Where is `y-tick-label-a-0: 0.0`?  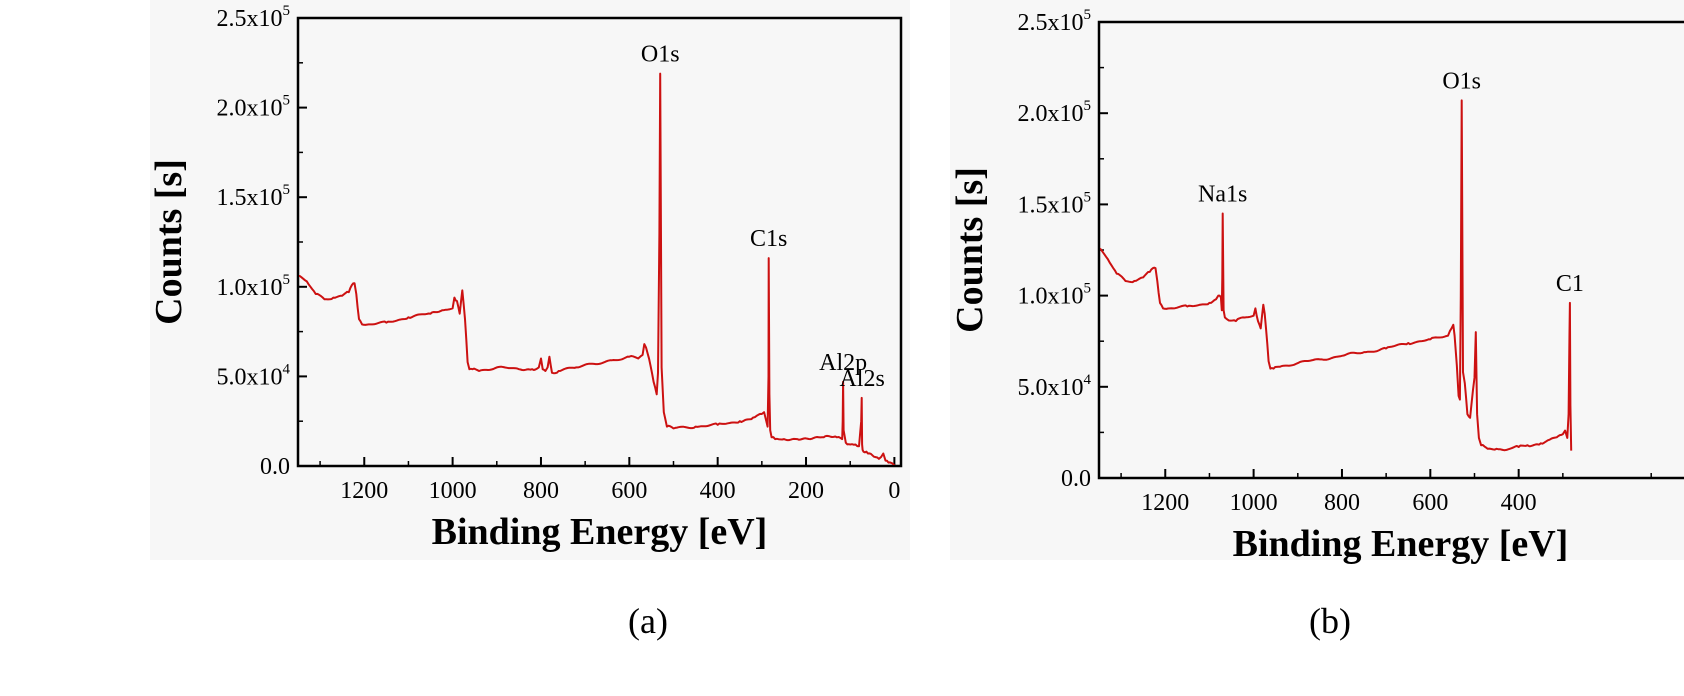 y-tick-label-a-0: 0.0 is located at coordinates (275, 467).